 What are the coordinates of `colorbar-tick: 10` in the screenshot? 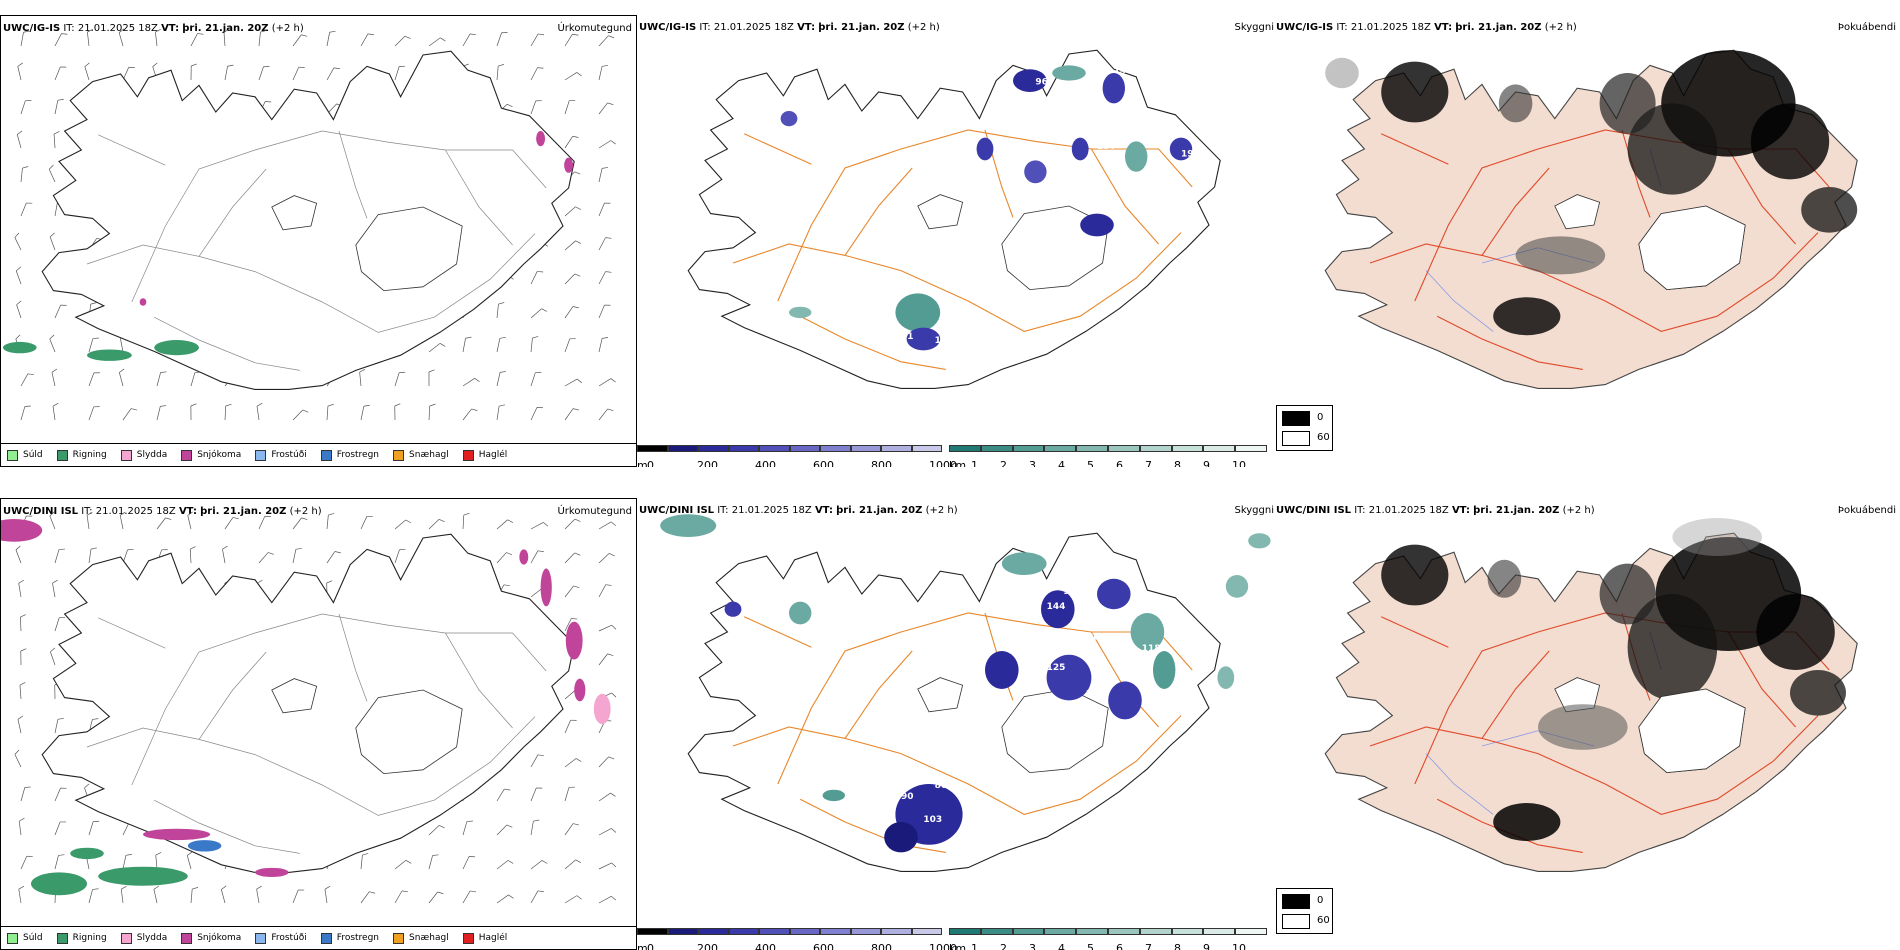 It's located at (1239, 946).